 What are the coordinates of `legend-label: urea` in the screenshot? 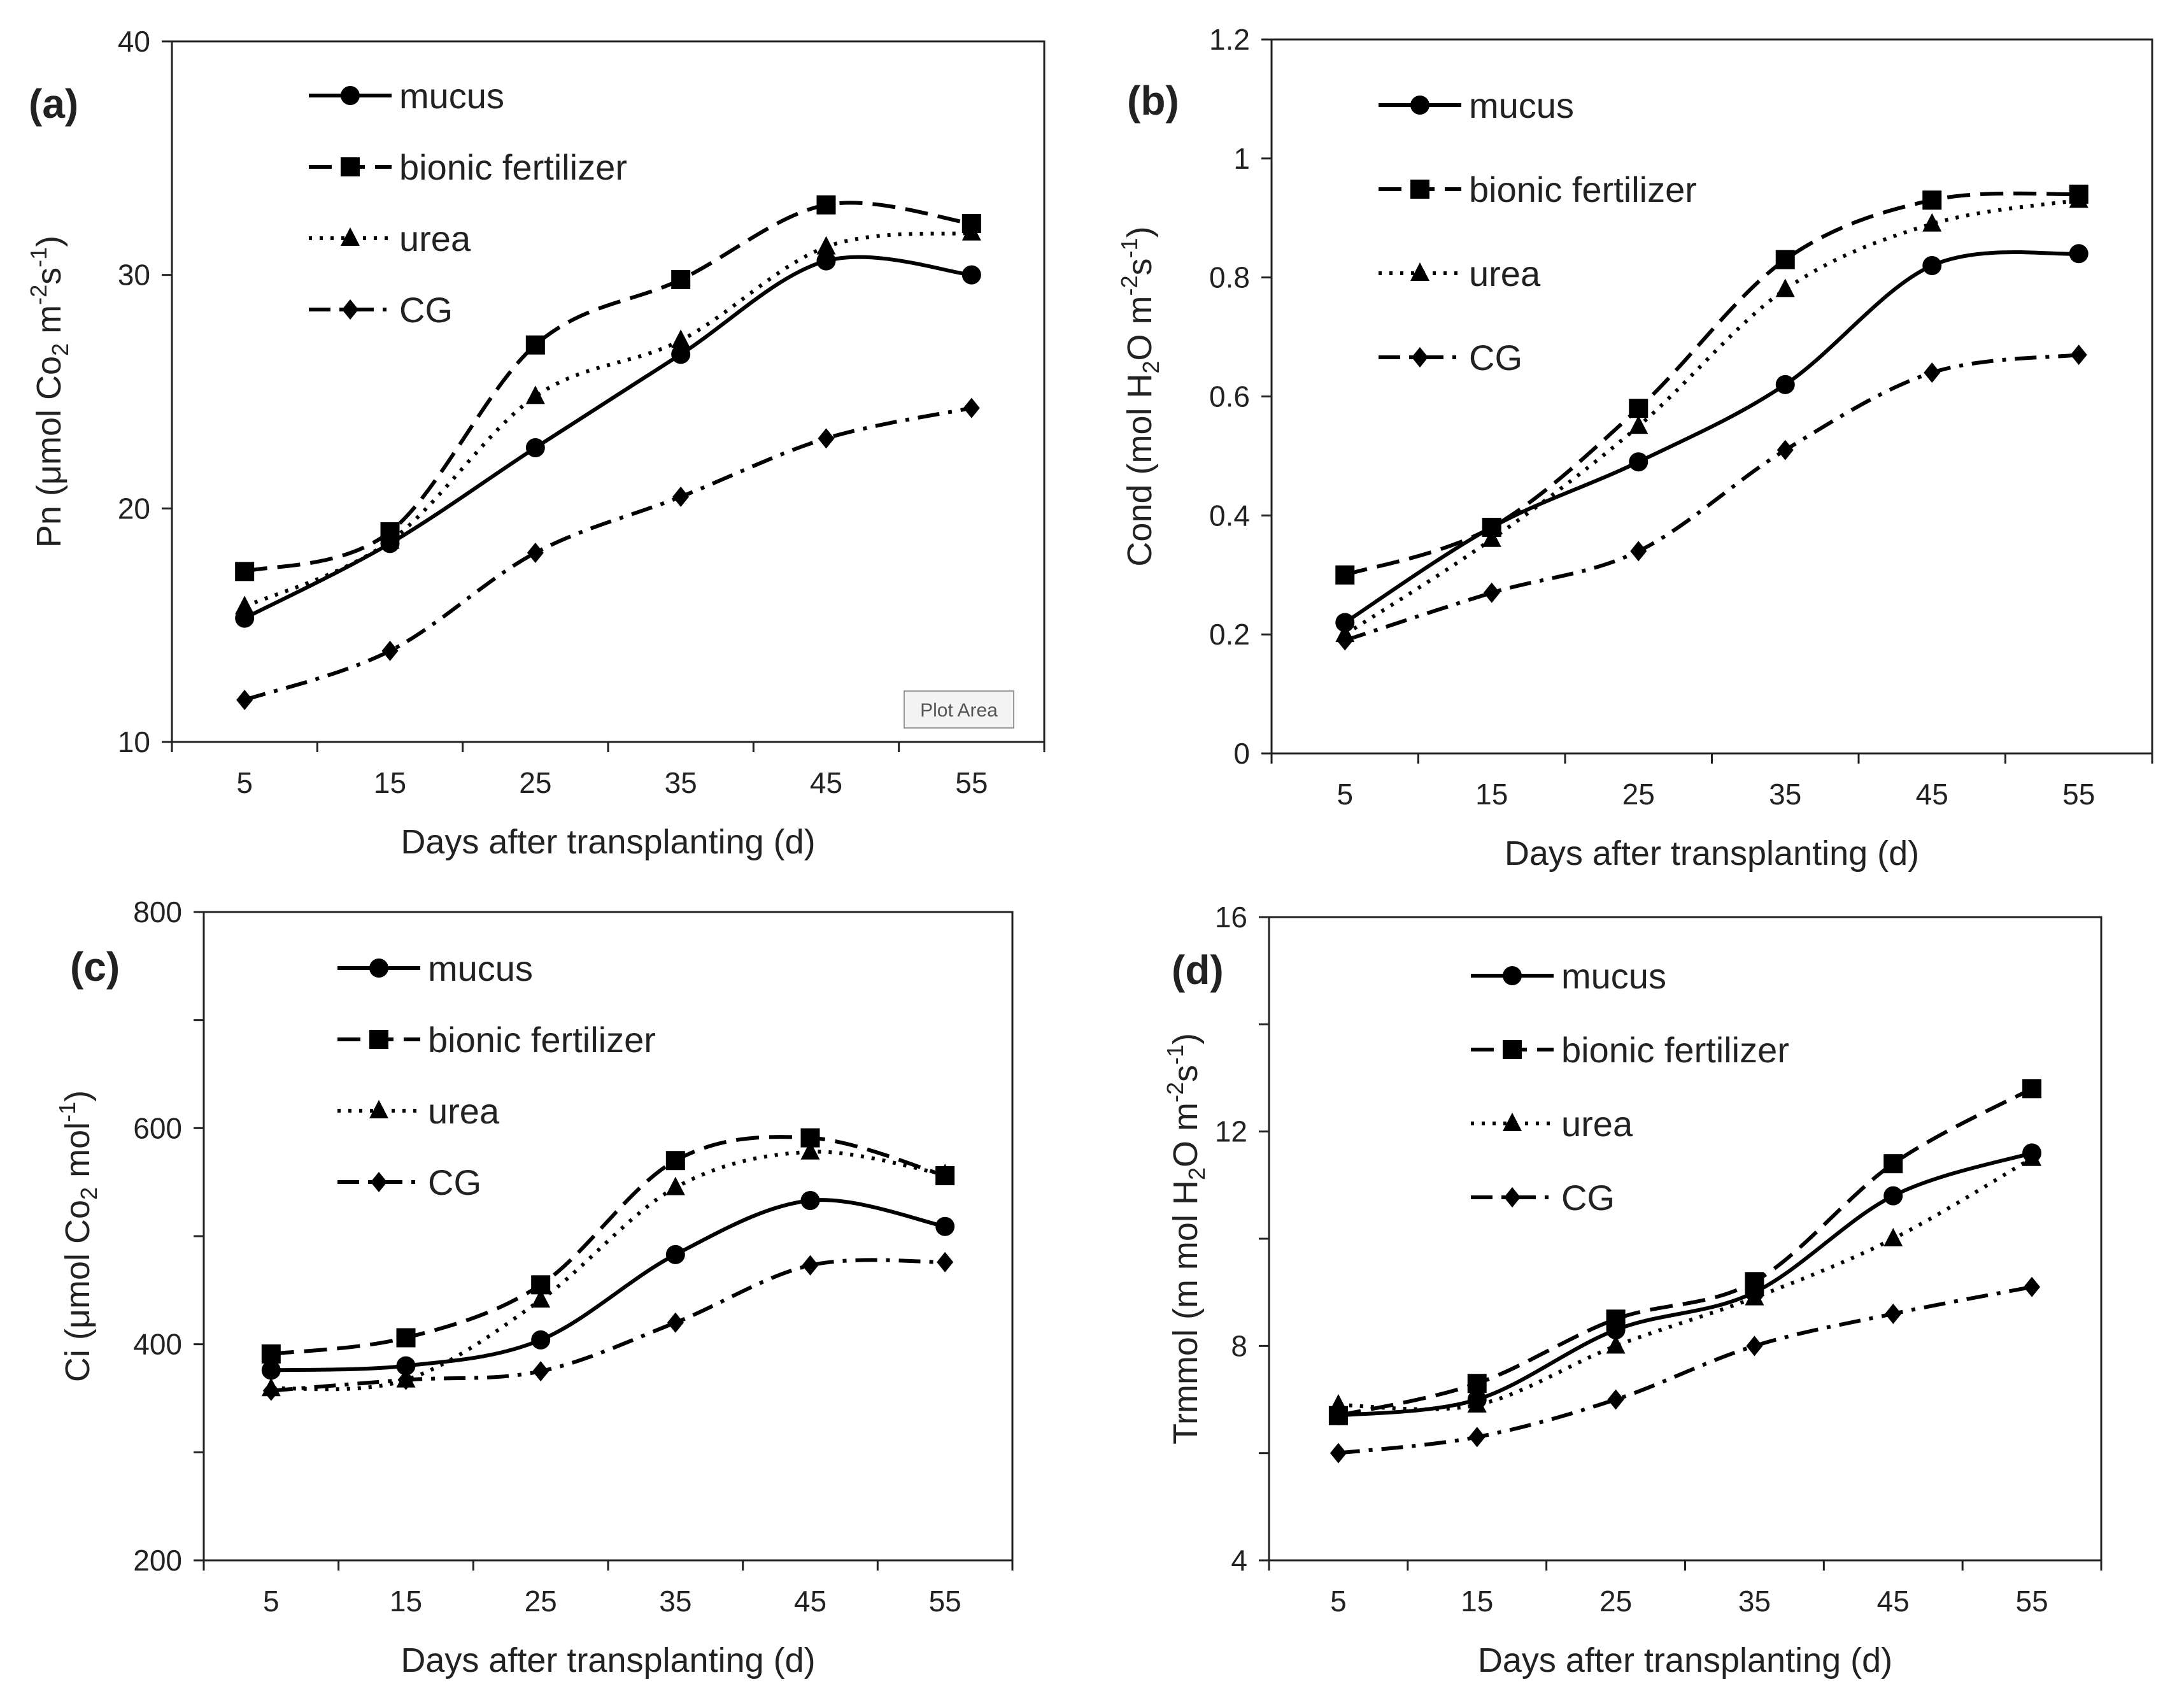 It's located at (435, 239).